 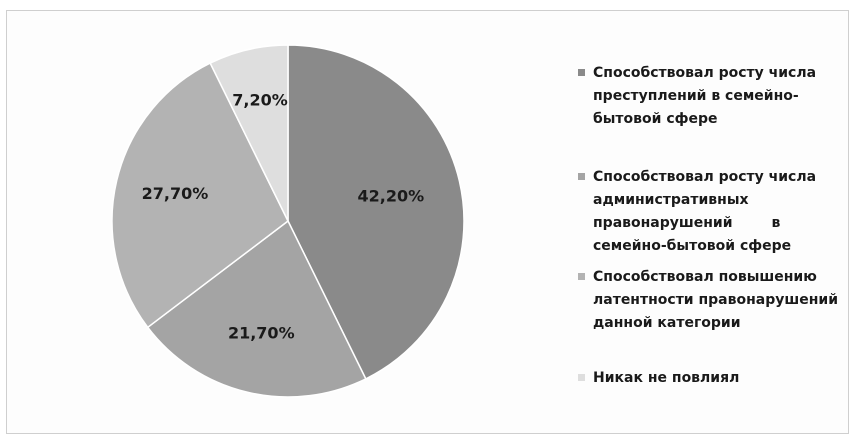 What do you see at coordinates (581, 377) in the screenshot?
I see `legend-swatch-none` at bounding box center [581, 377].